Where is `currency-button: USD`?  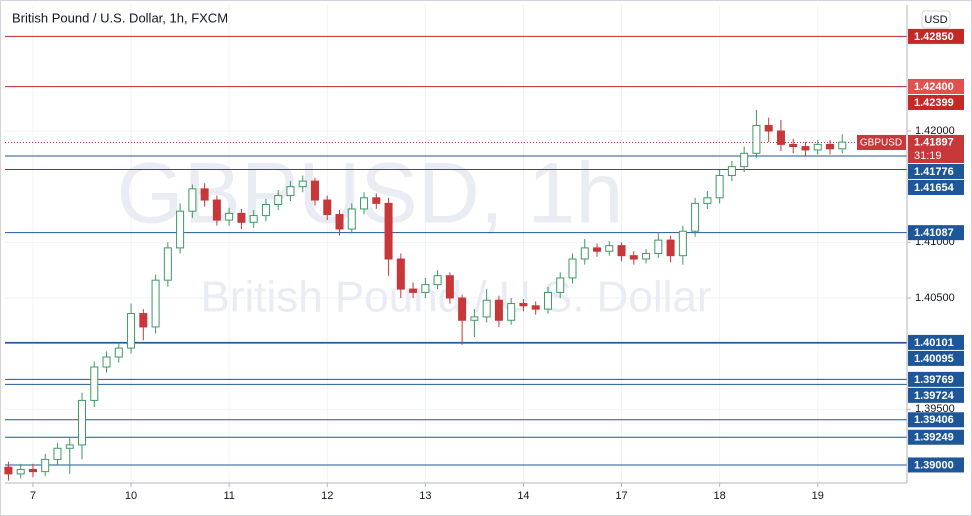
currency-button: USD is located at coordinates (936, 19).